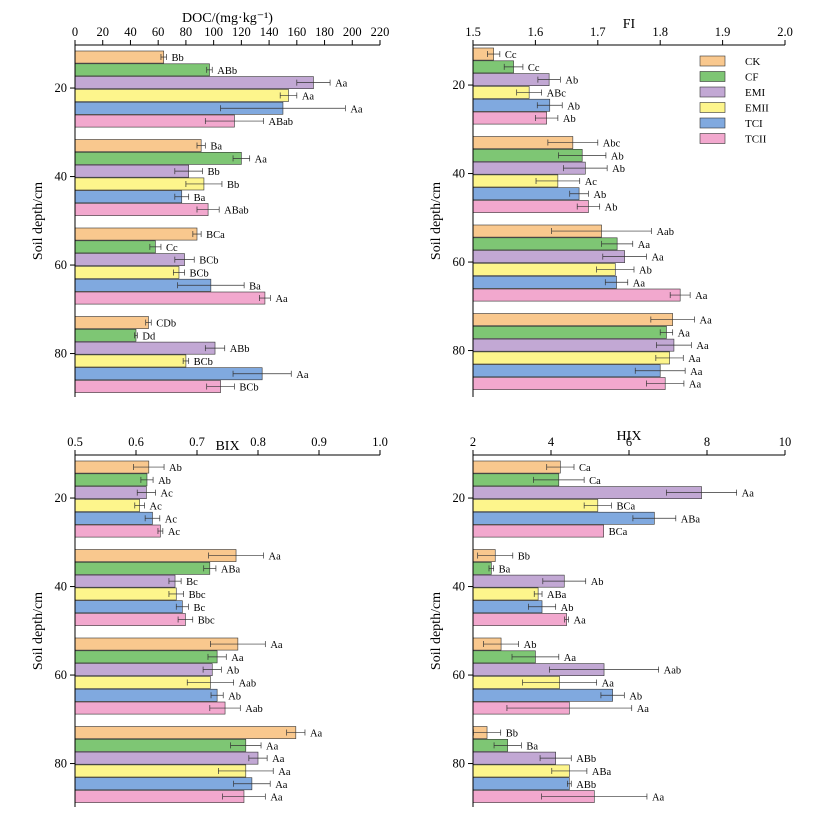 The width and height of the screenshot is (823, 813). What do you see at coordinates (473, 32) in the screenshot?
I see `x-tick-label: 1.5` at bounding box center [473, 32].